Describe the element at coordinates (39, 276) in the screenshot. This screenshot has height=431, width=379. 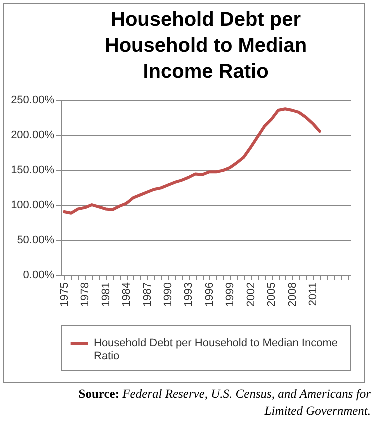
I see `y-tick-label: 0.00%` at that location.